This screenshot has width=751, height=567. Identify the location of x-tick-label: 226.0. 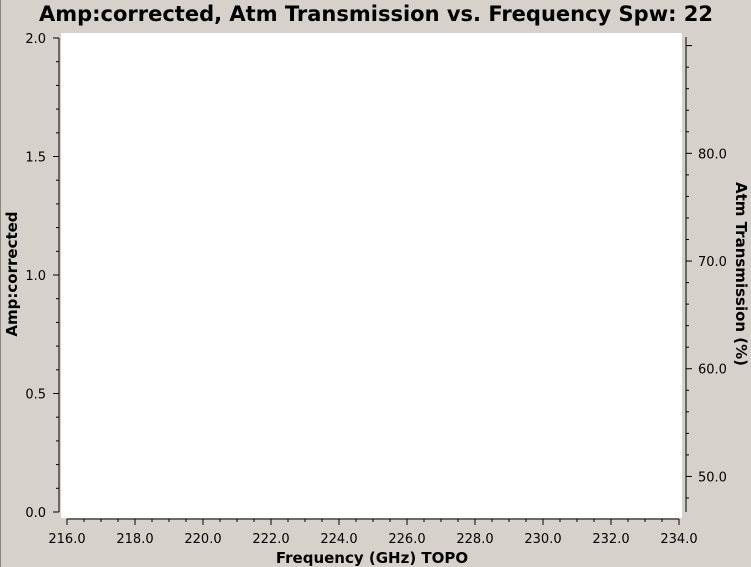
(406, 539).